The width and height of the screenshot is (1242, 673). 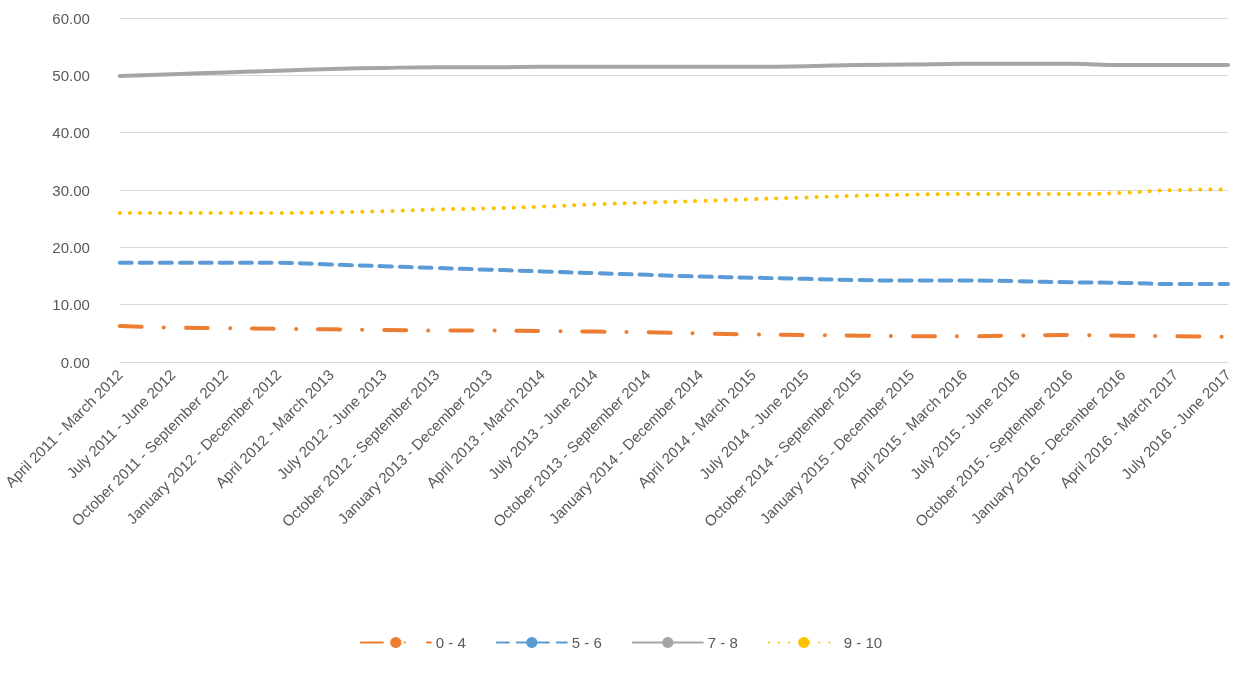 I want to click on legend-label: 7 - 8, so click(x=722, y=642).